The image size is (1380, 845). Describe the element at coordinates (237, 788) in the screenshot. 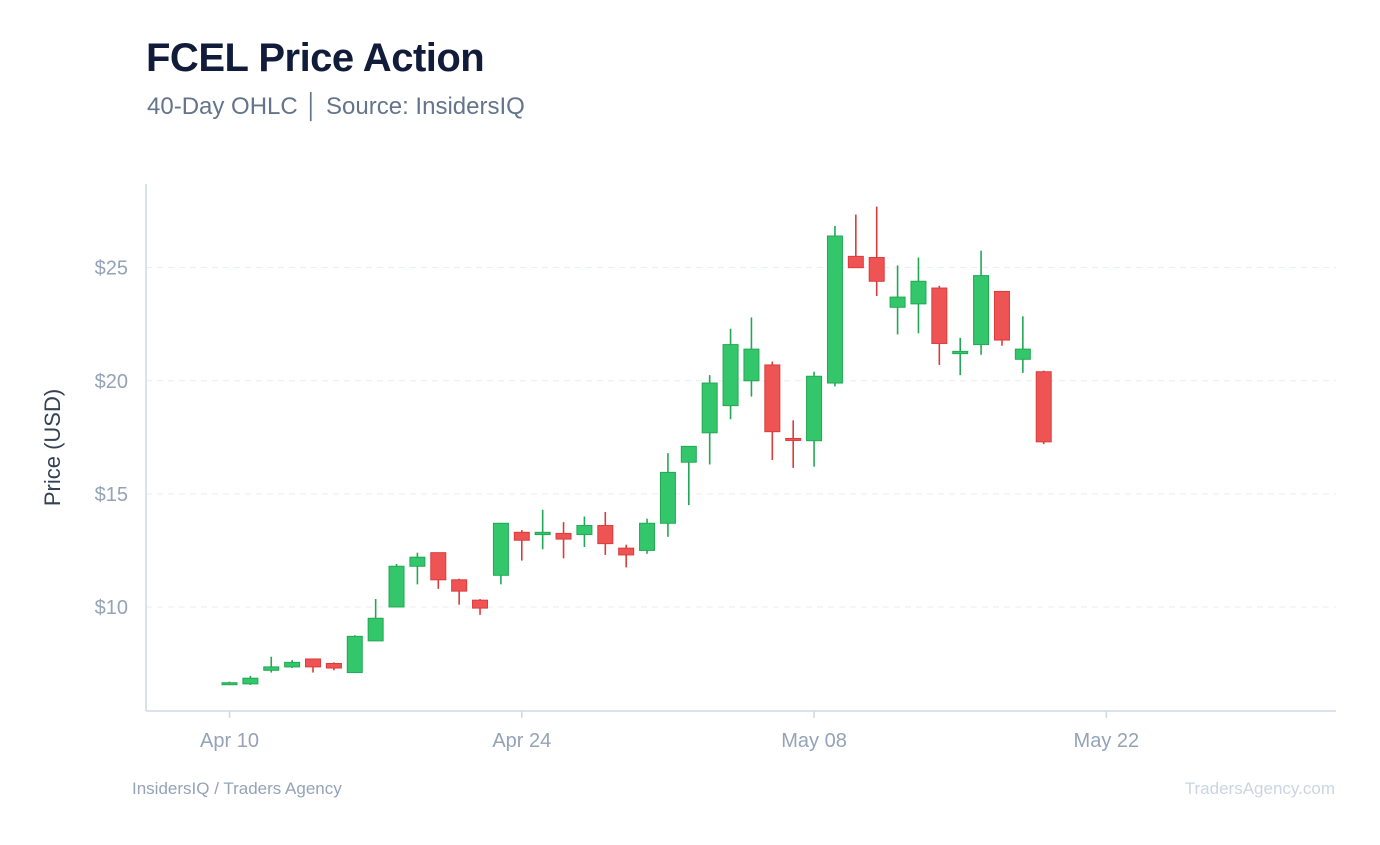

I see `footer-source: InsidersIQ / Traders Agency` at that location.